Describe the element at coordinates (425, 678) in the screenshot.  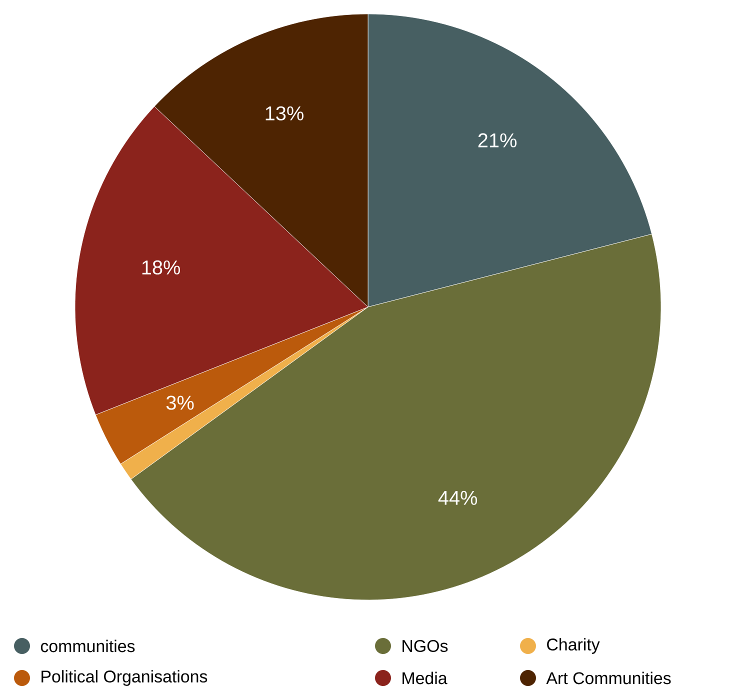
I see `legend-label: Media` at that location.